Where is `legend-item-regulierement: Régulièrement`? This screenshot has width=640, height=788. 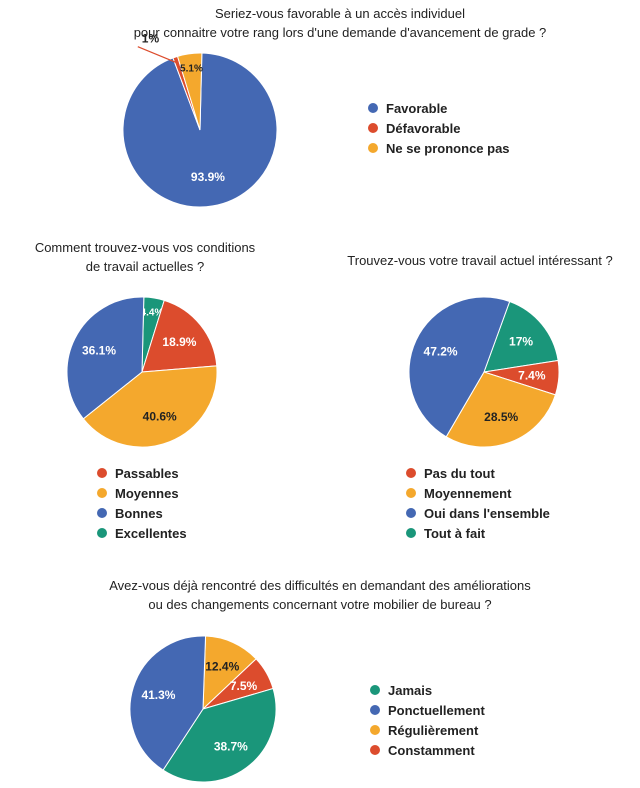
legend-item-regulierement: Régulièrement is located at coordinates (427, 730).